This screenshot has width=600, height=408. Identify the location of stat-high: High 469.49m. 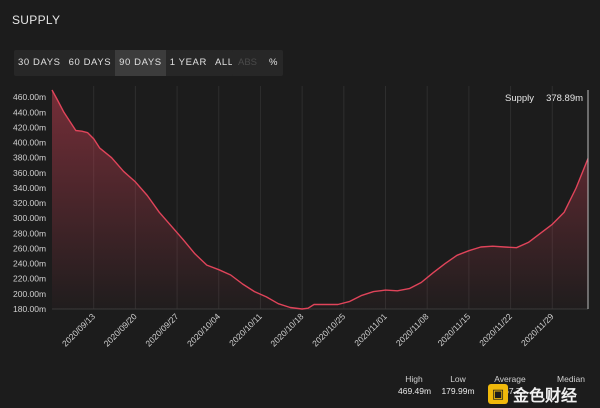
(415, 385).